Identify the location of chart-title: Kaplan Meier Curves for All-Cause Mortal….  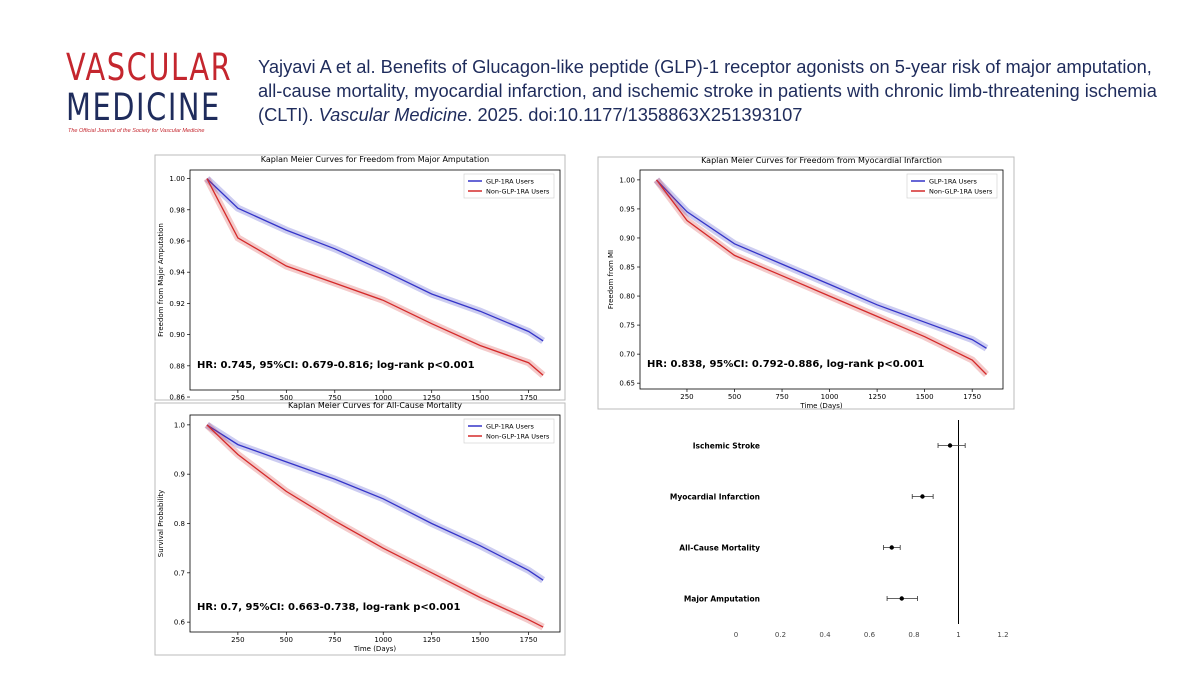
(375, 405).